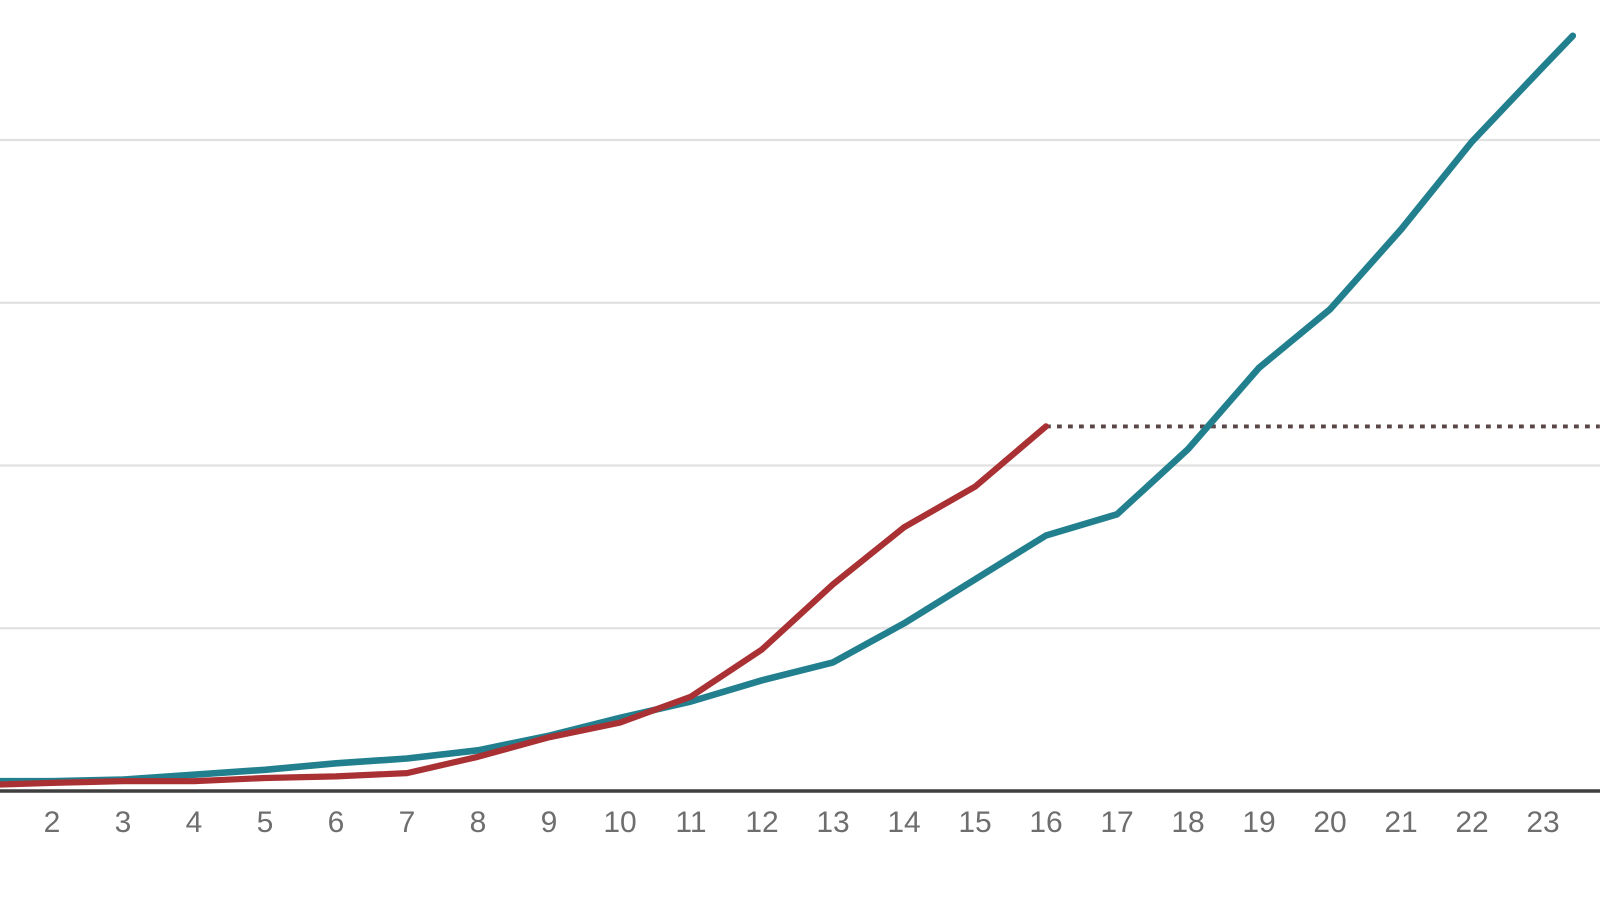  I want to click on x-tick-label: 13, so click(832, 822).